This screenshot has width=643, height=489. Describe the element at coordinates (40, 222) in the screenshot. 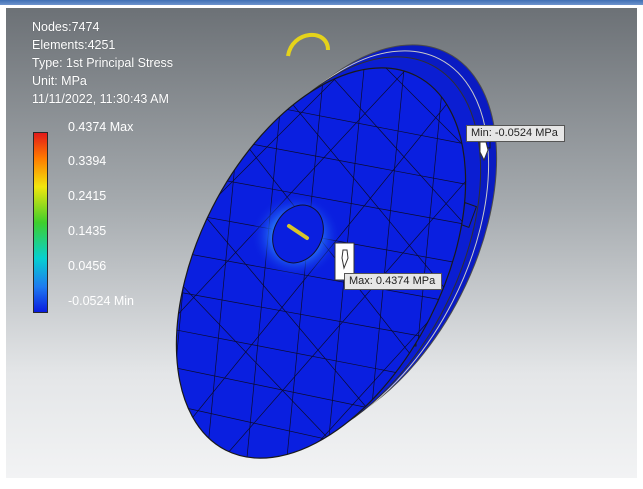

I see `color-legend-bar` at that location.